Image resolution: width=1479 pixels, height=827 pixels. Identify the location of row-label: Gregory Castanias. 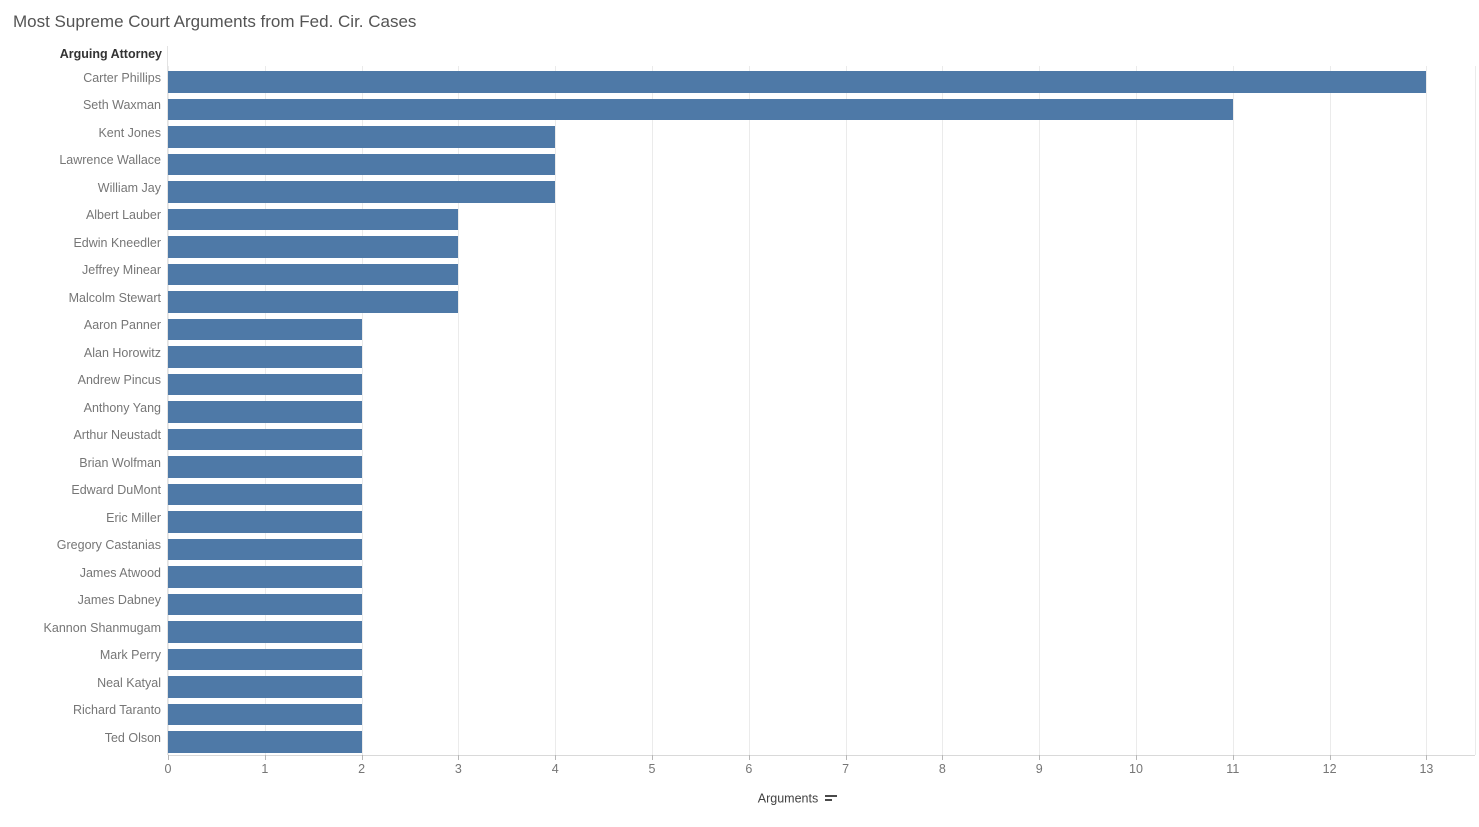
(108, 545).